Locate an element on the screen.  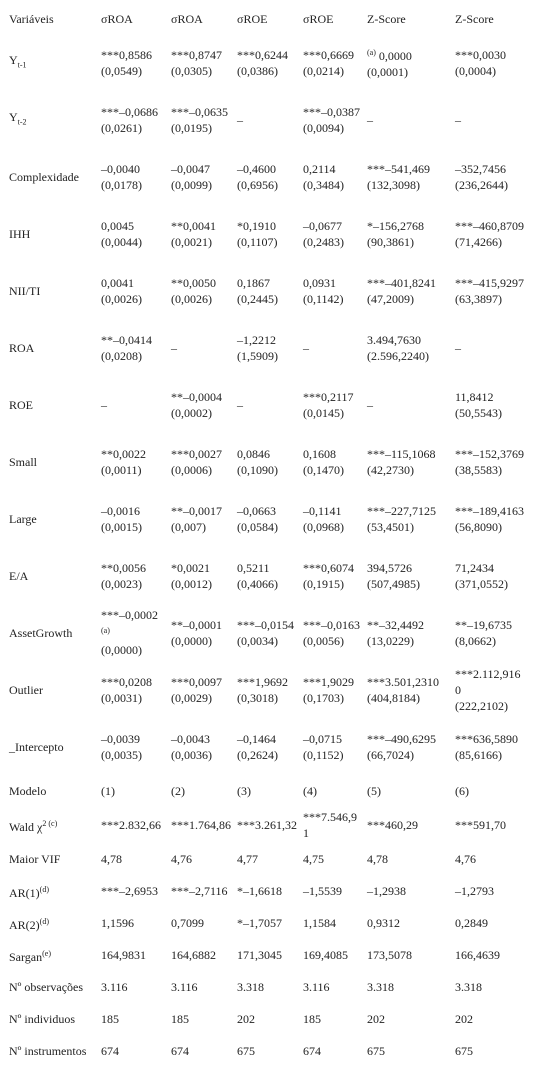
label-text: IHH is located at coordinates (20, 233).